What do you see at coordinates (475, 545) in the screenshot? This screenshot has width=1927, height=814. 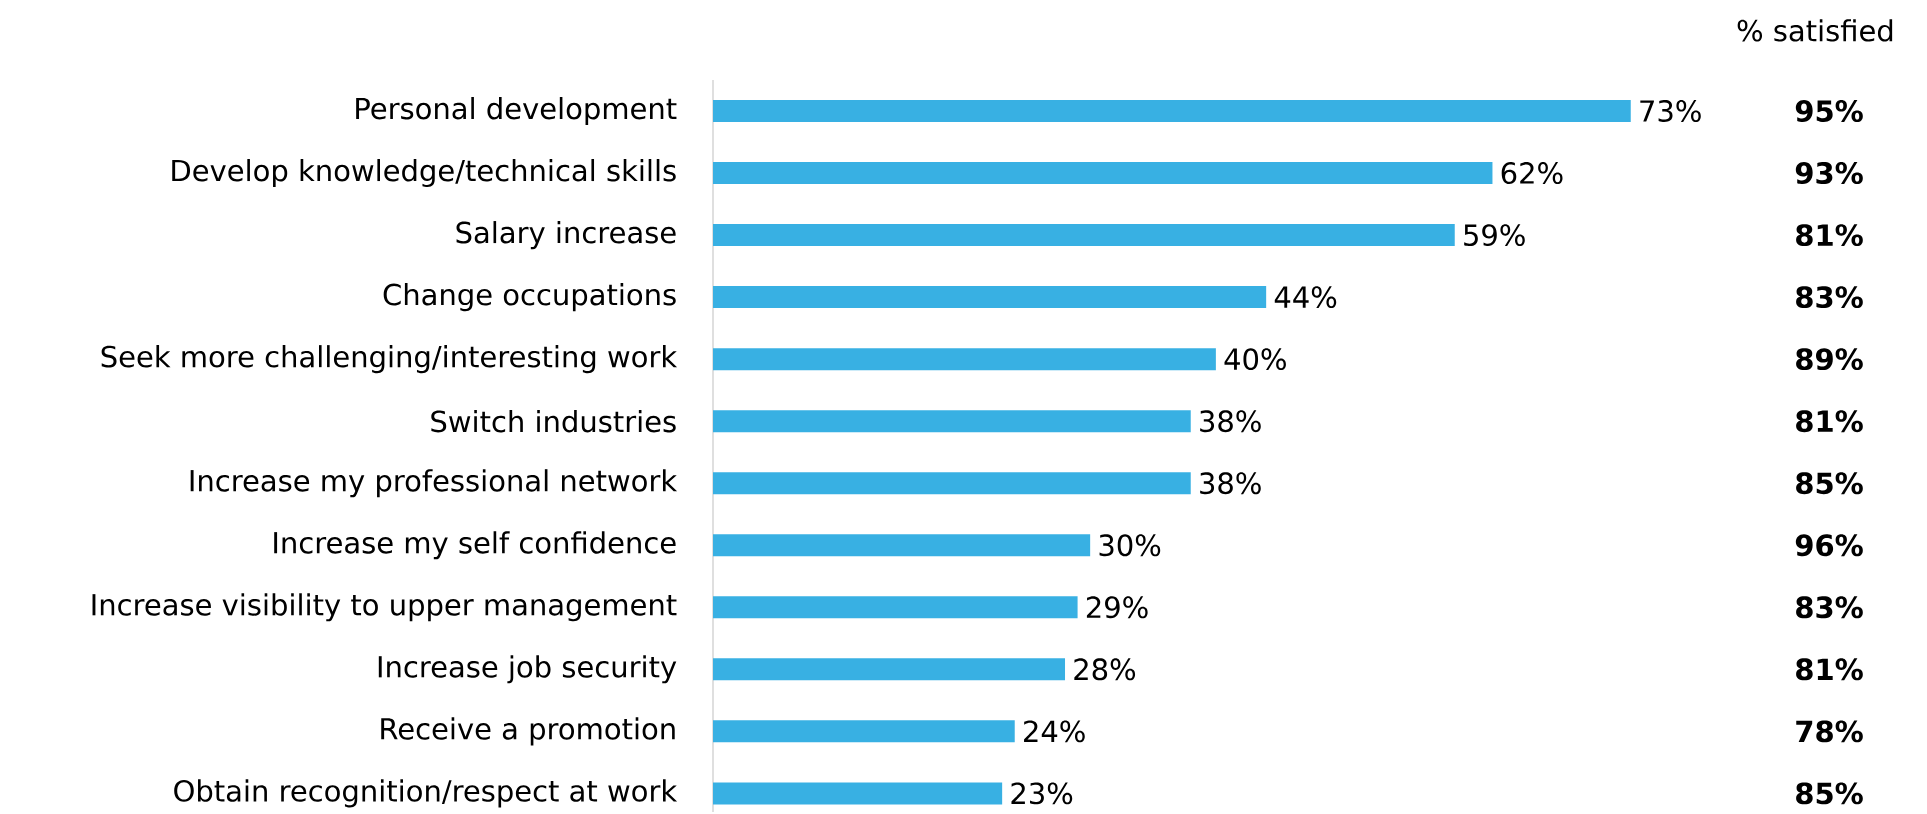 I see `y-tick-label: Increase my self confidence` at bounding box center [475, 545].